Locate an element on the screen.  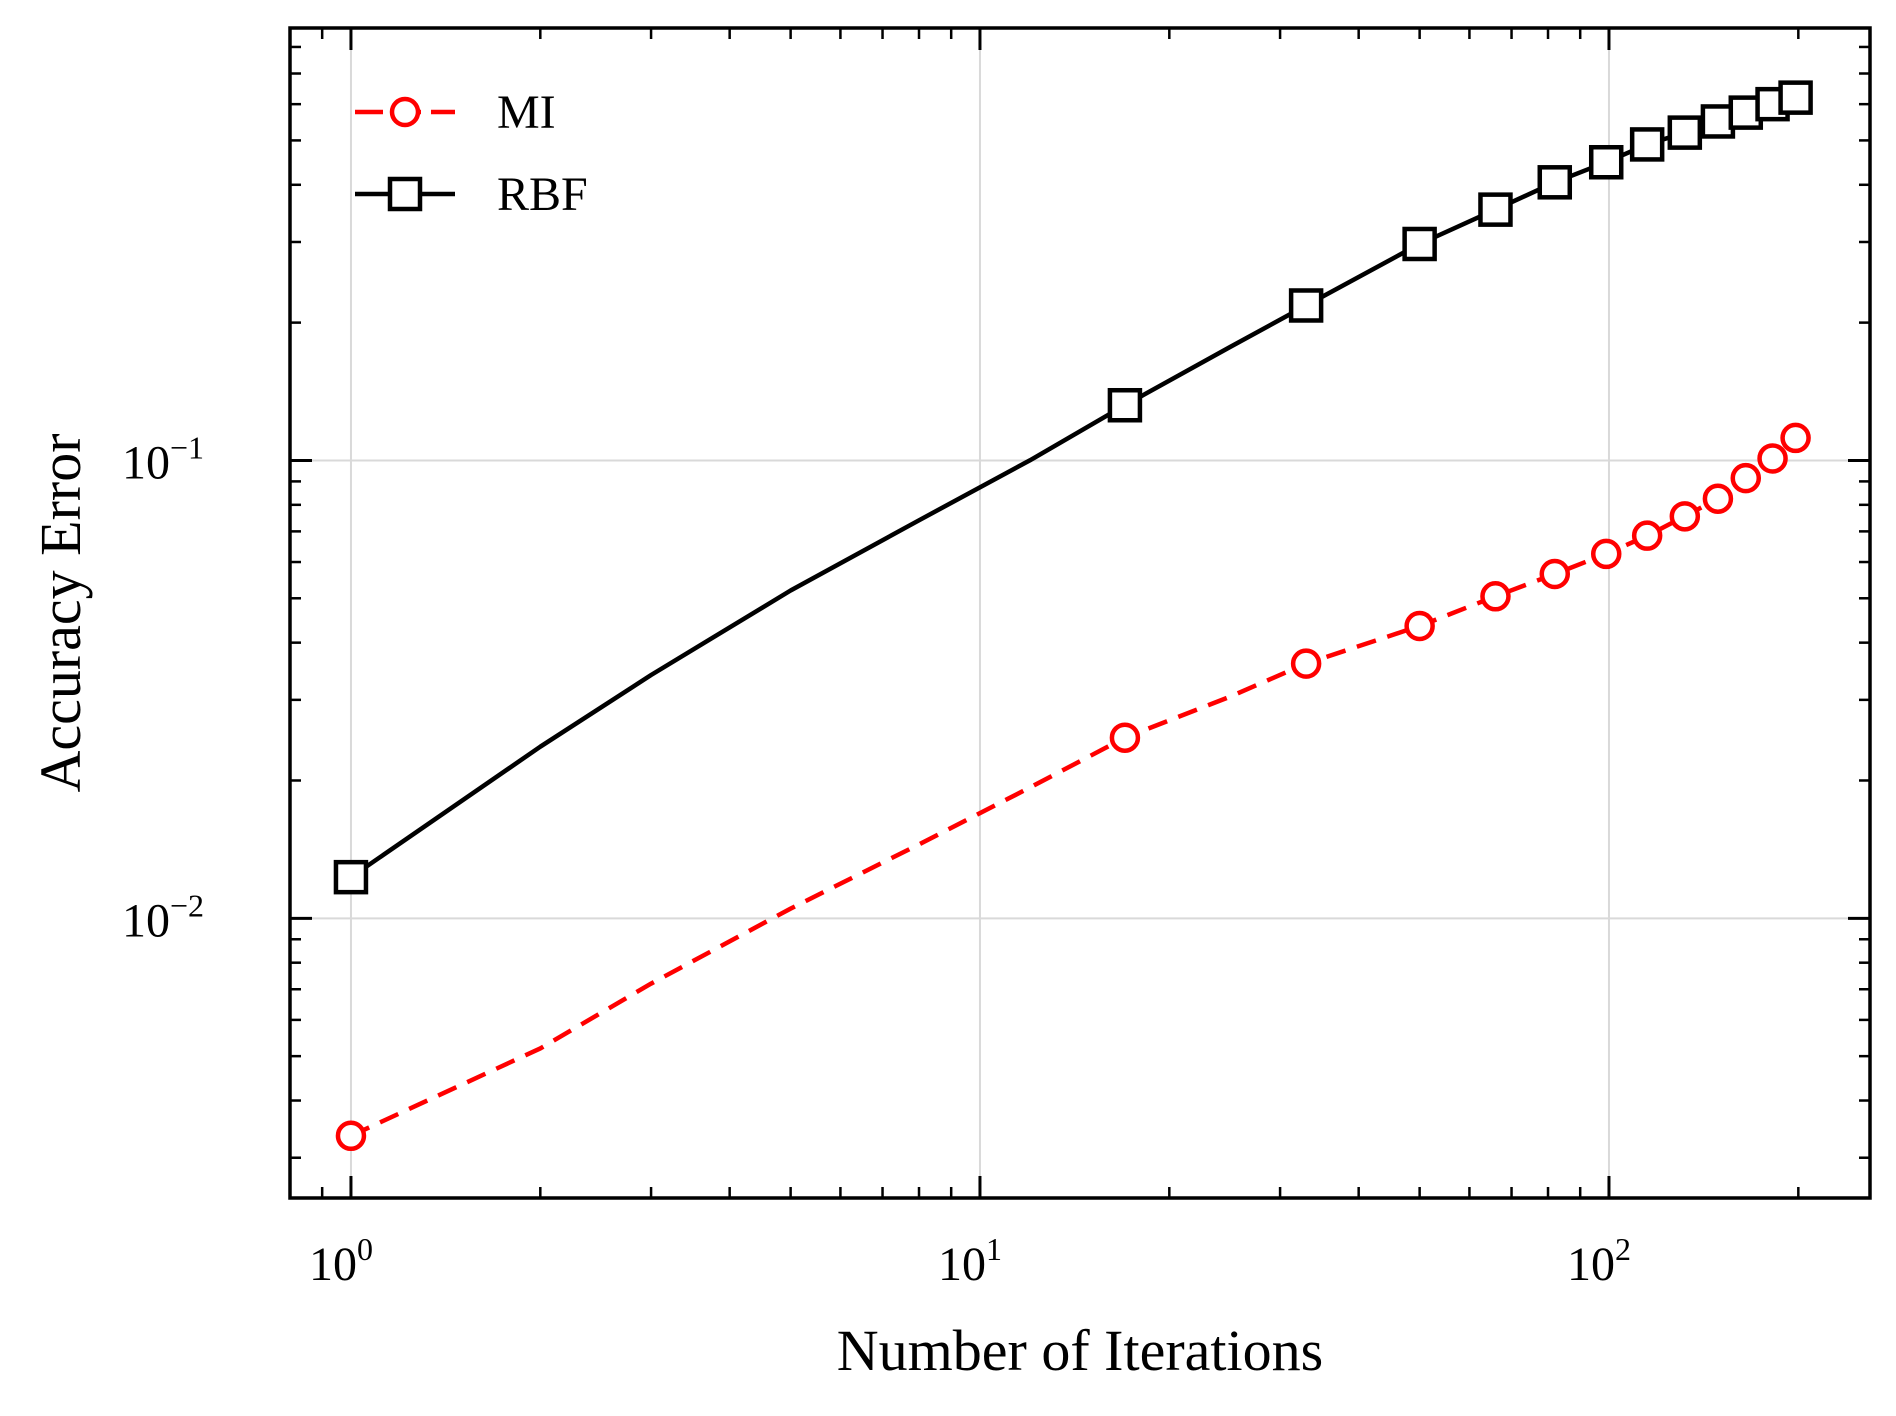
y-tick-label: 10⁻¹ is located at coordinates (163, 459).